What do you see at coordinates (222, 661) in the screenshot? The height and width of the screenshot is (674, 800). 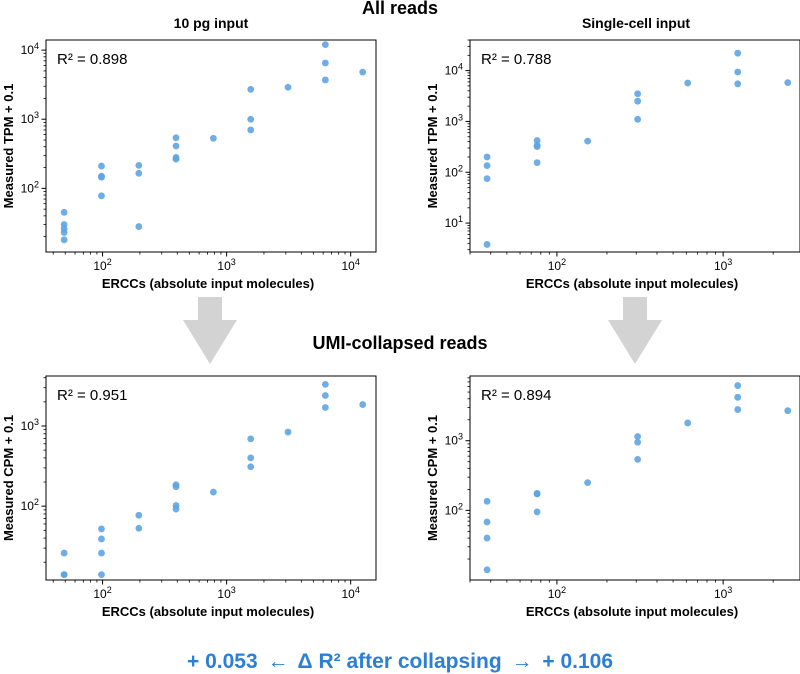 I see `delta-r2-left: + 0.053` at bounding box center [222, 661].